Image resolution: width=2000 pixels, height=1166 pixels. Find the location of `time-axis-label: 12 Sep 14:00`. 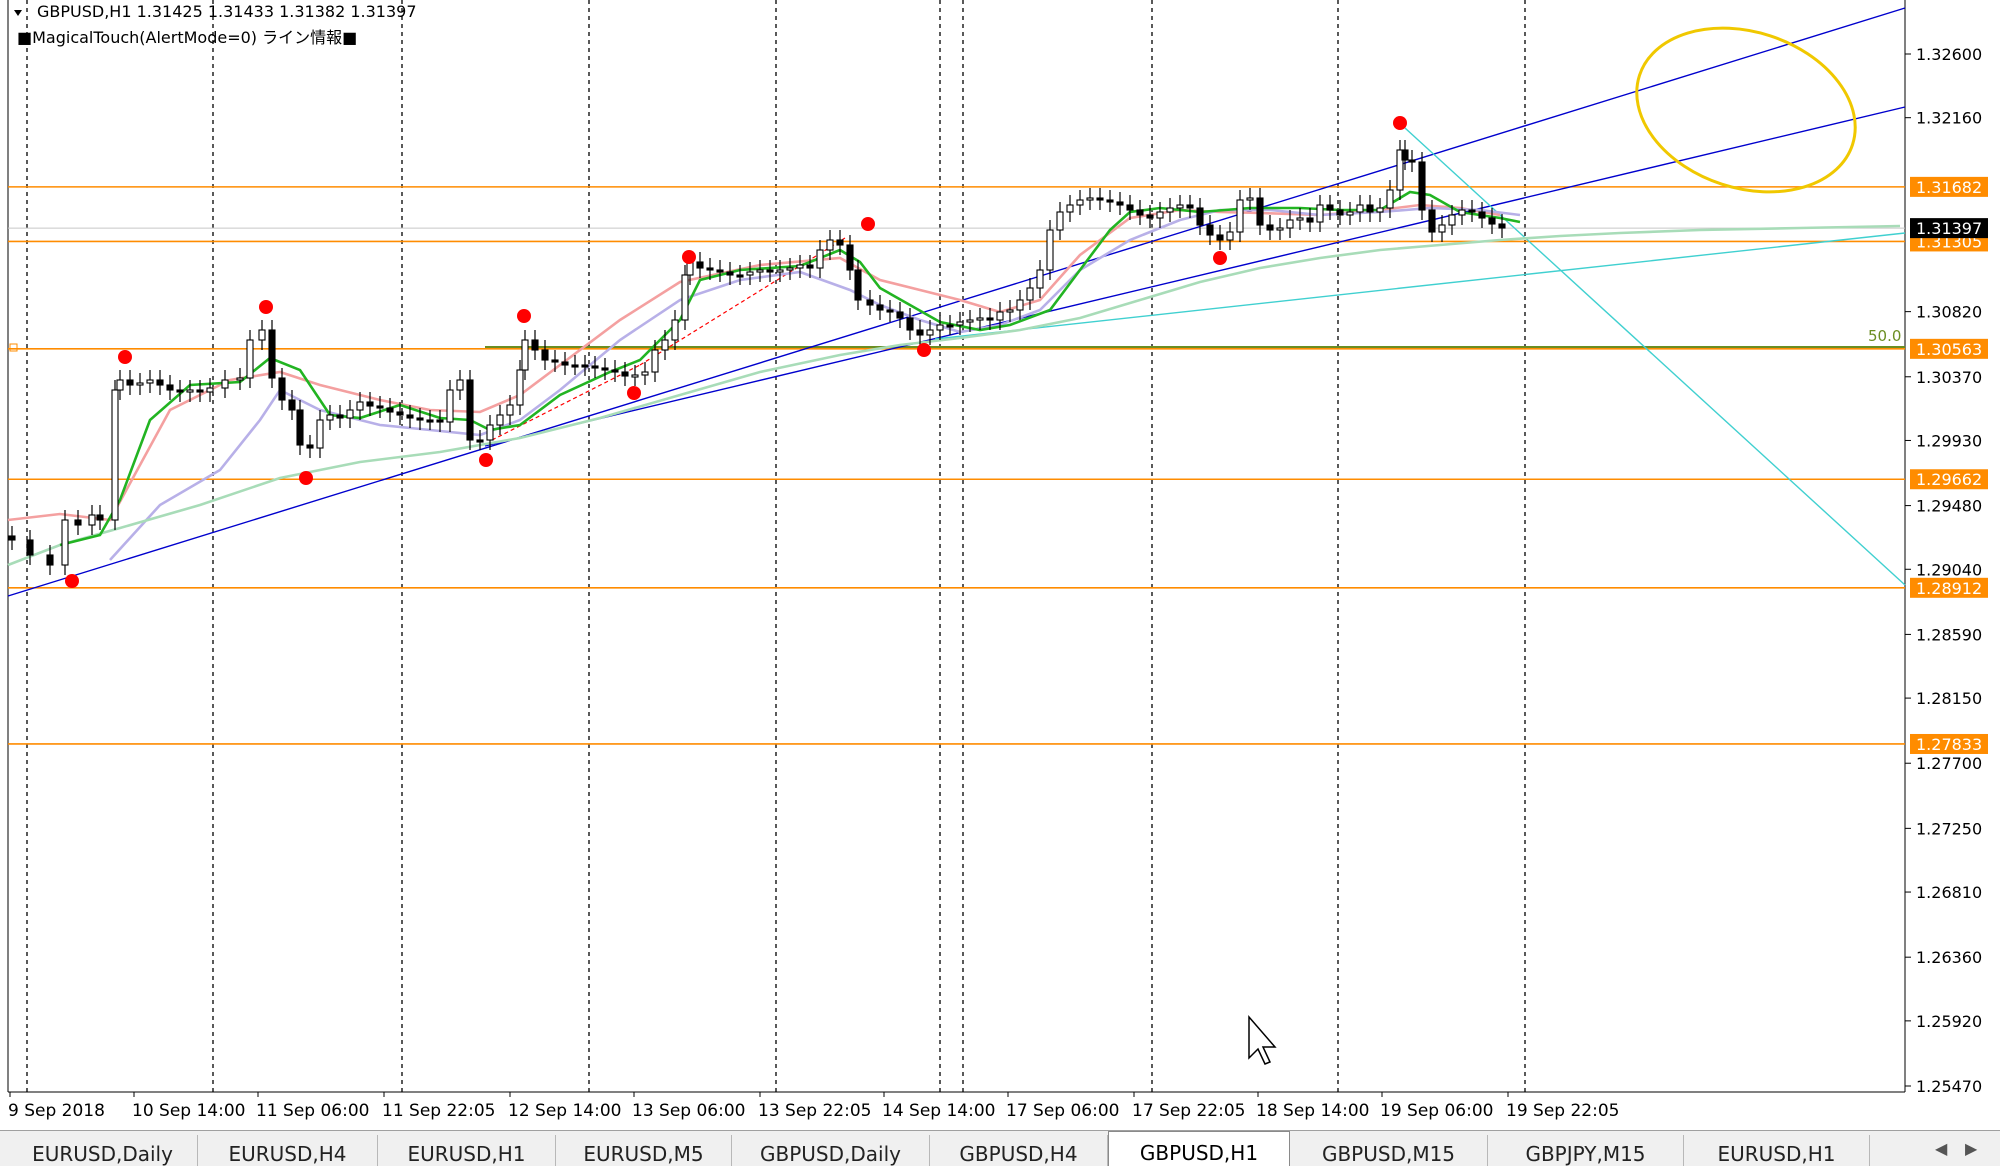

time-axis-label: 12 Sep 14:00 is located at coordinates (564, 1111).